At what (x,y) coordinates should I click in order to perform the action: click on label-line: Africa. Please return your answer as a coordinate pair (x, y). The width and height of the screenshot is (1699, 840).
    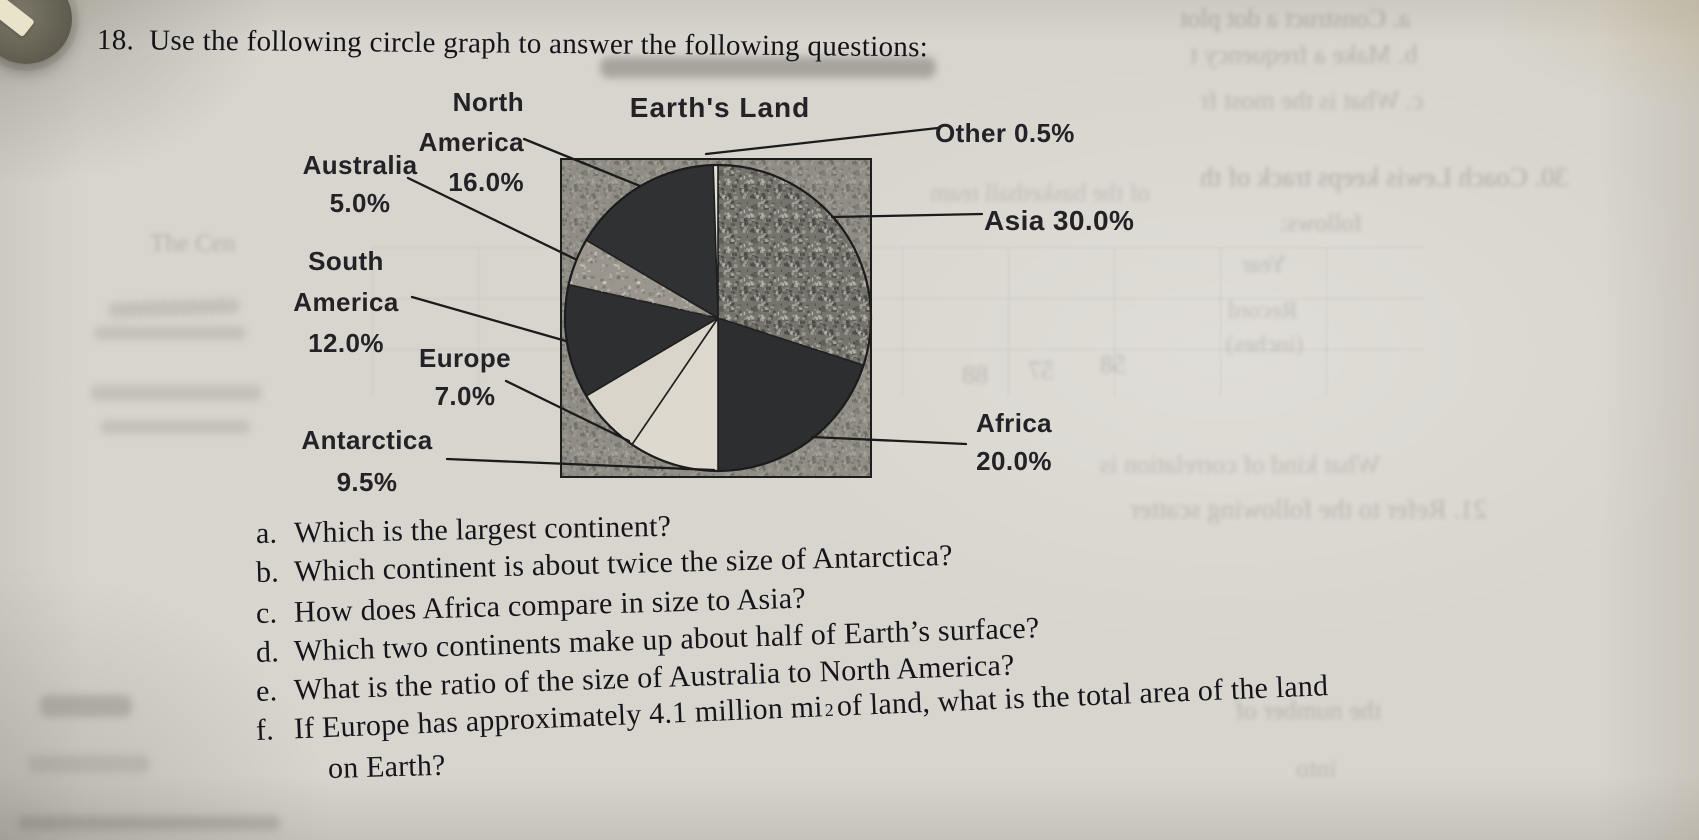
    Looking at the image, I should click on (1014, 423).